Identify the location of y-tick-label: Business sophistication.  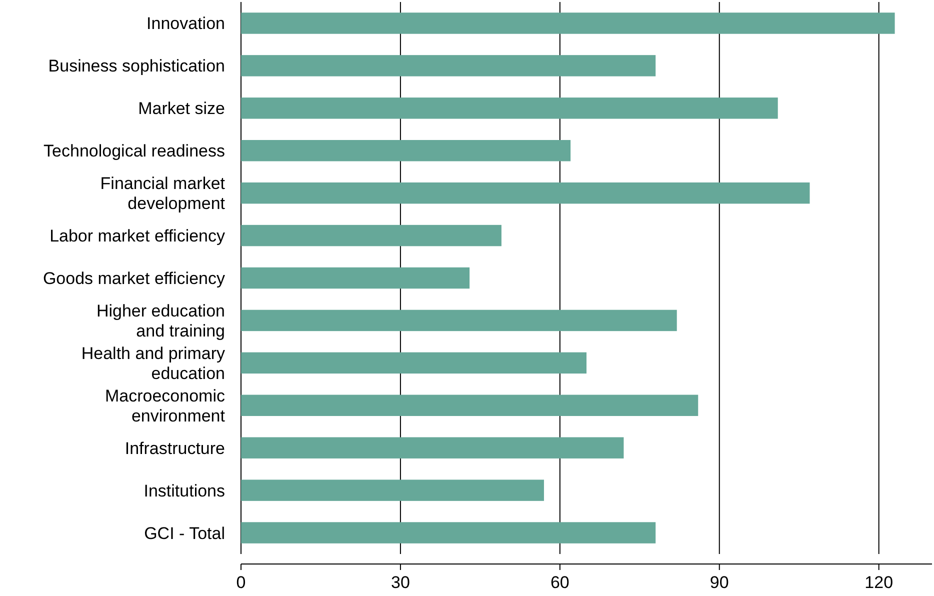
(136, 66).